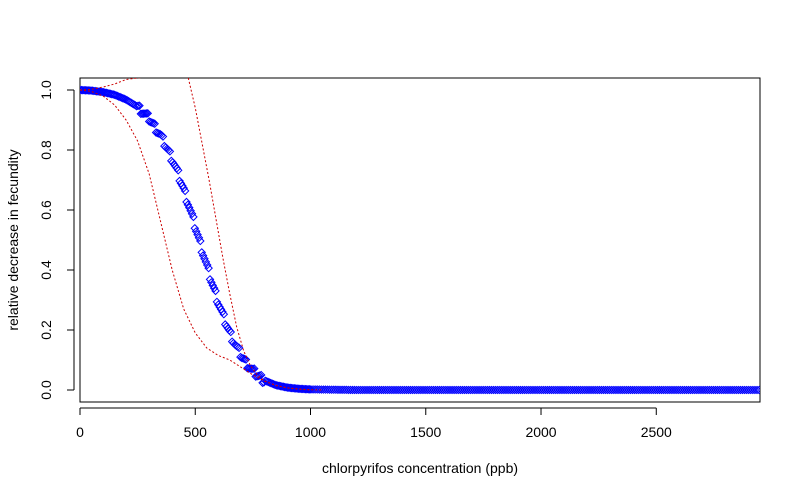  Describe the element at coordinates (656, 432) in the screenshot. I see `x-tick-label: 2500` at that location.